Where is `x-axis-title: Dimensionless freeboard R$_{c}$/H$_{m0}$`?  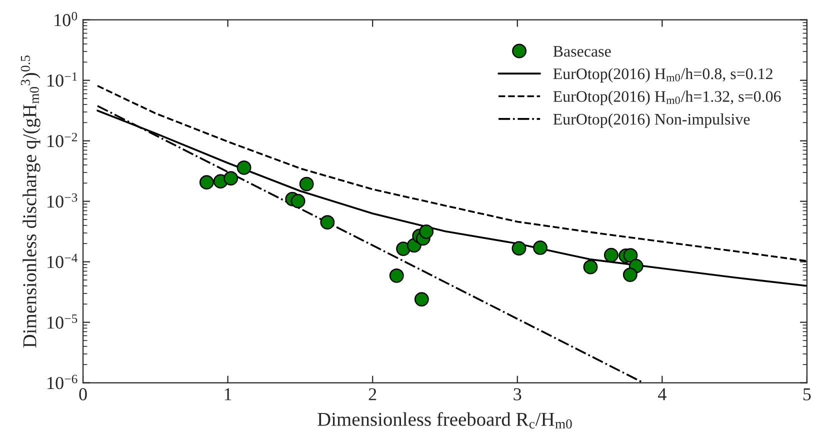 x-axis-title: Dimensionless freeboard R$_{c}$/H$_{m0}$ is located at coordinates (445, 420).